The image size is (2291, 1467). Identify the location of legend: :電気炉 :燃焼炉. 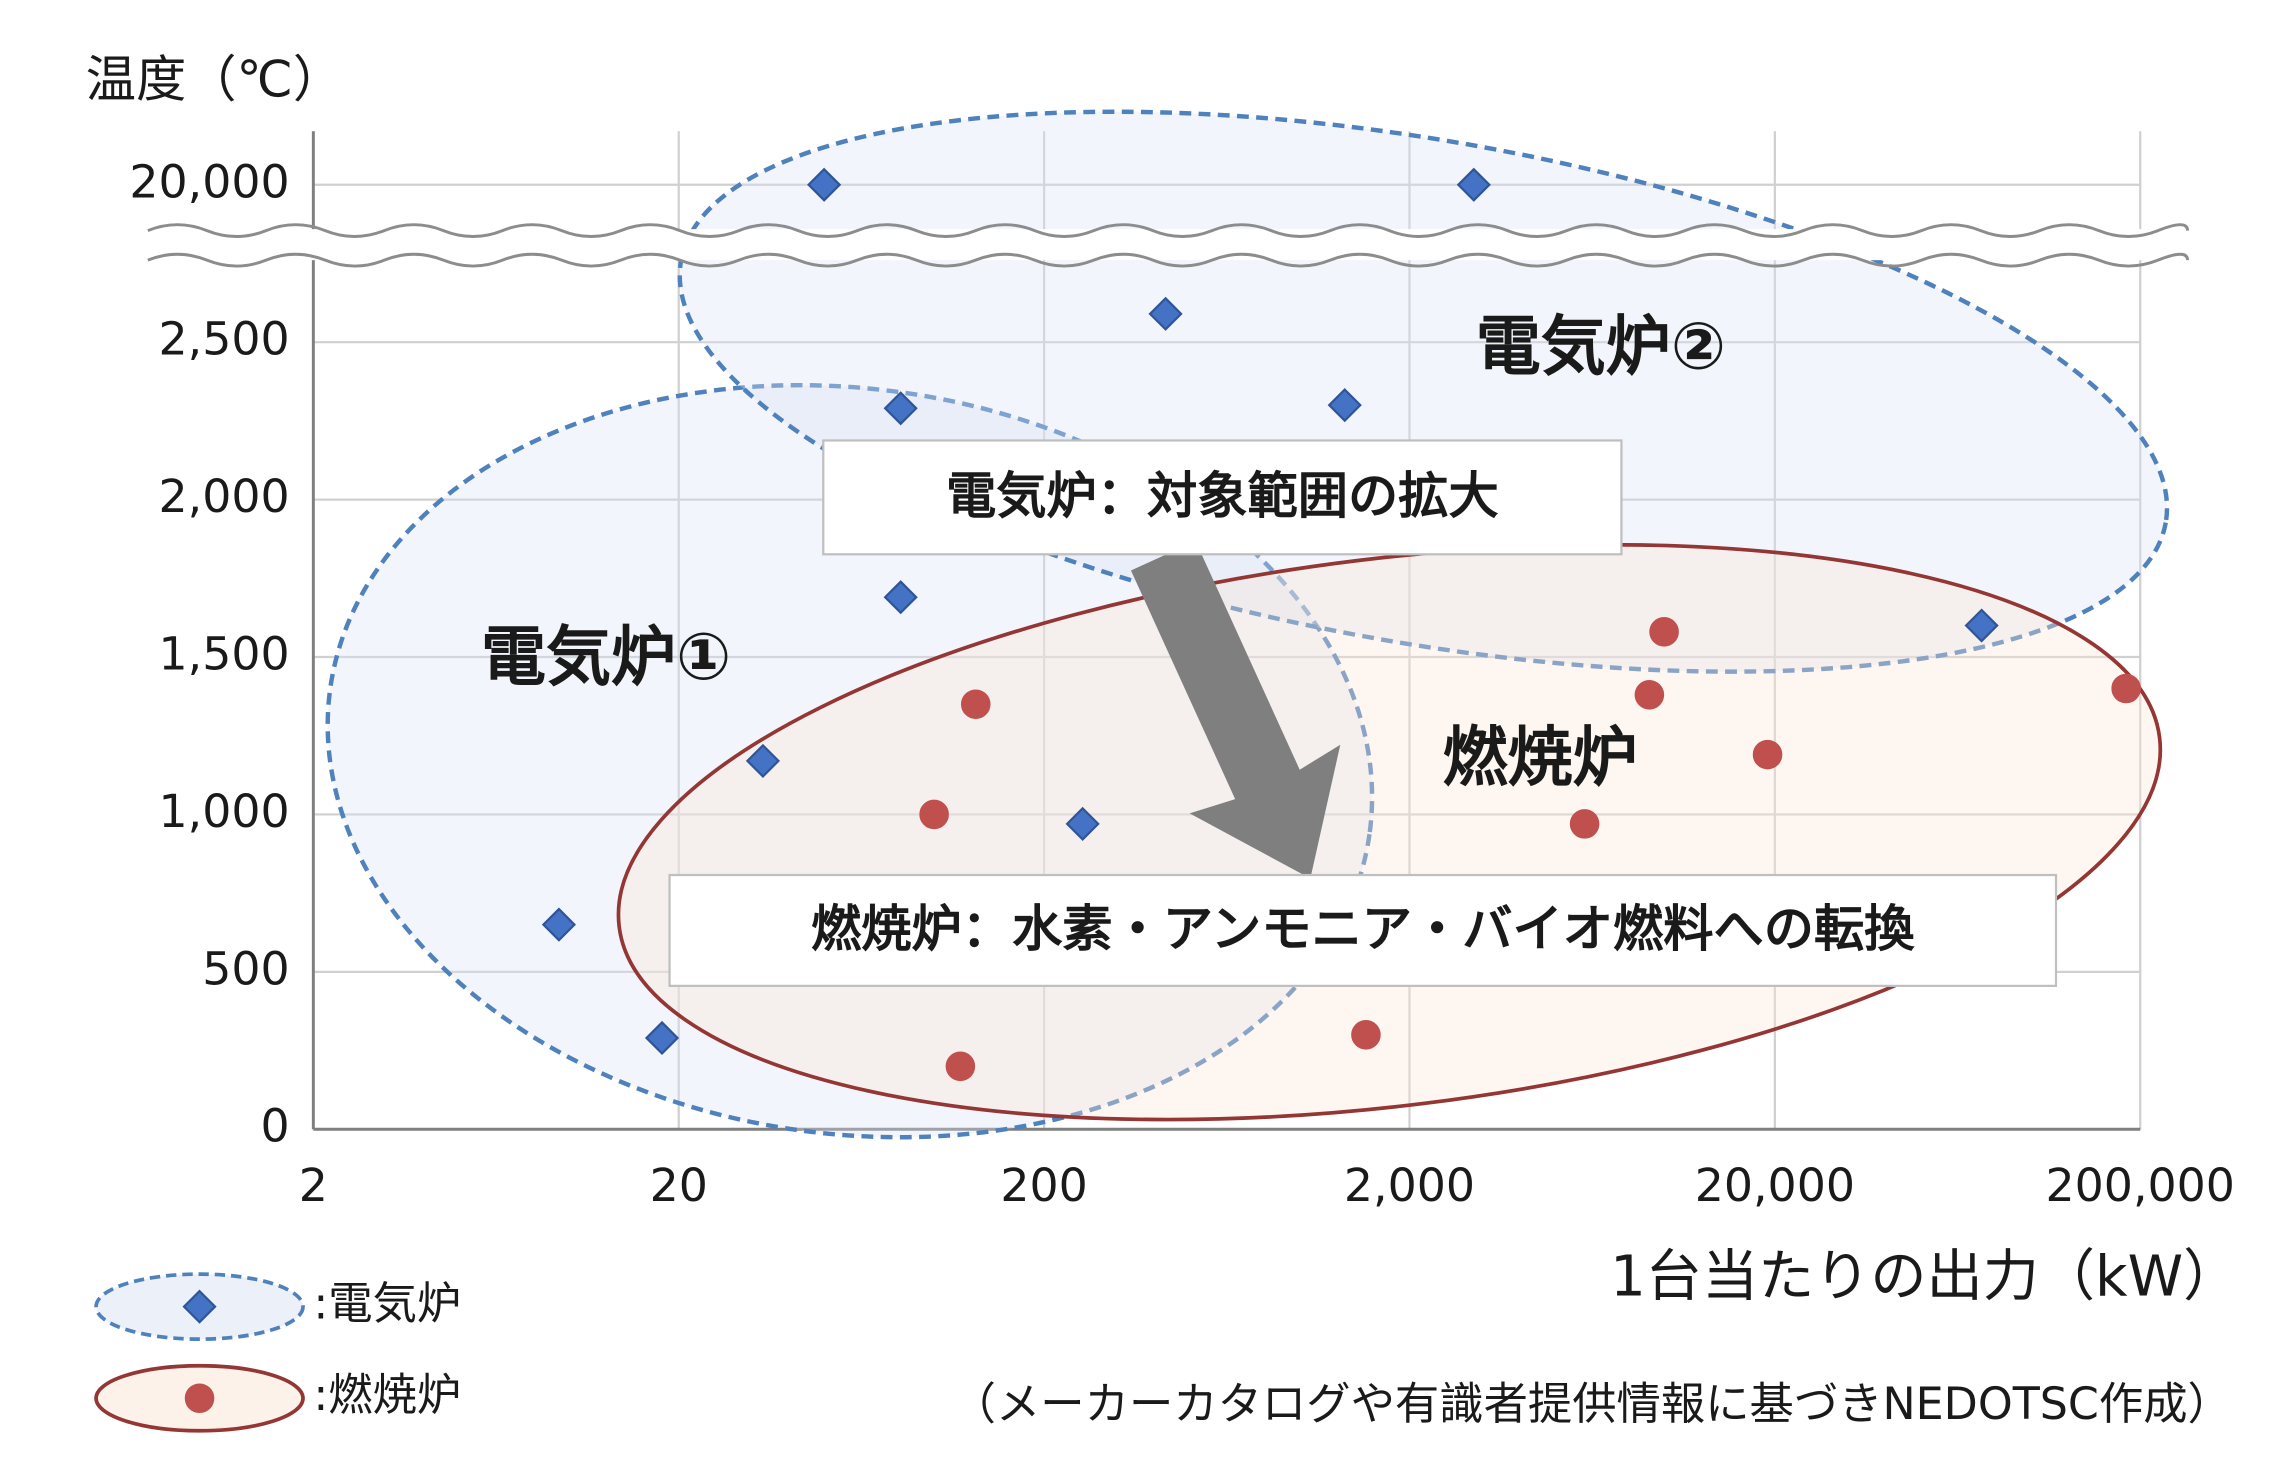
(277, 1352).